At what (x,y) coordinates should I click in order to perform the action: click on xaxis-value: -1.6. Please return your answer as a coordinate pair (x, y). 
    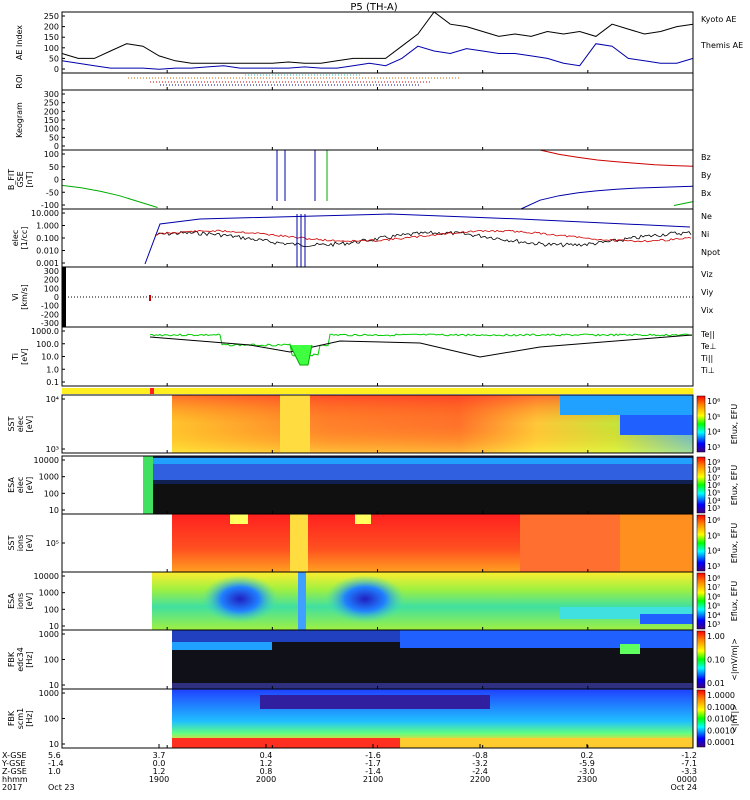
    Looking at the image, I should click on (373, 755).